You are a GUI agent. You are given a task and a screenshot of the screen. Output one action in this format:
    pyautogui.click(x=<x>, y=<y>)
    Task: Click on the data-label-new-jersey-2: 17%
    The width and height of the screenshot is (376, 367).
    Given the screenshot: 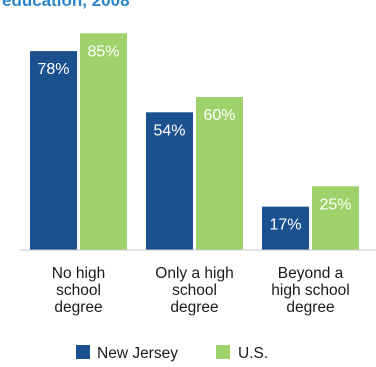 What is the action you would take?
    pyautogui.click(x=285, y=225)
    